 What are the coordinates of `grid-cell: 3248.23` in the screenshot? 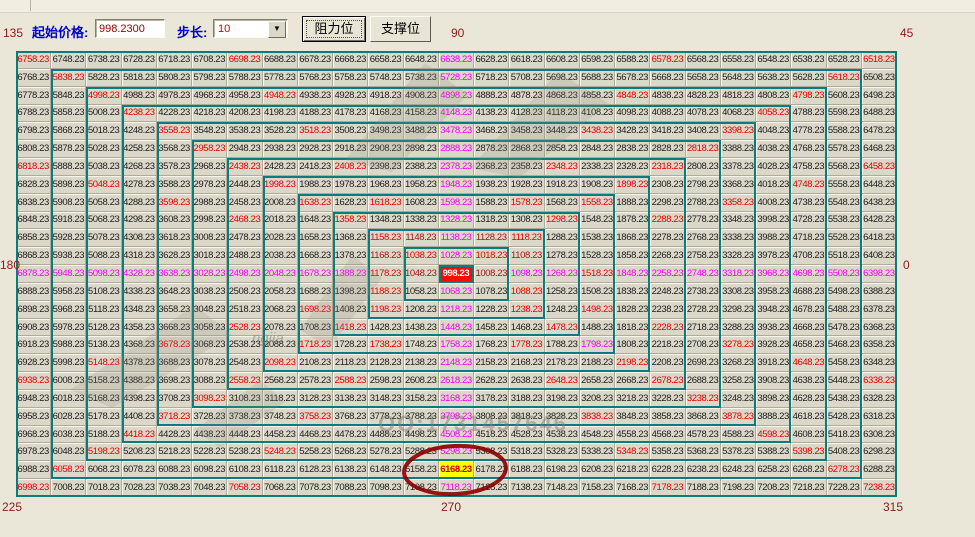 It's located at (738, 398).